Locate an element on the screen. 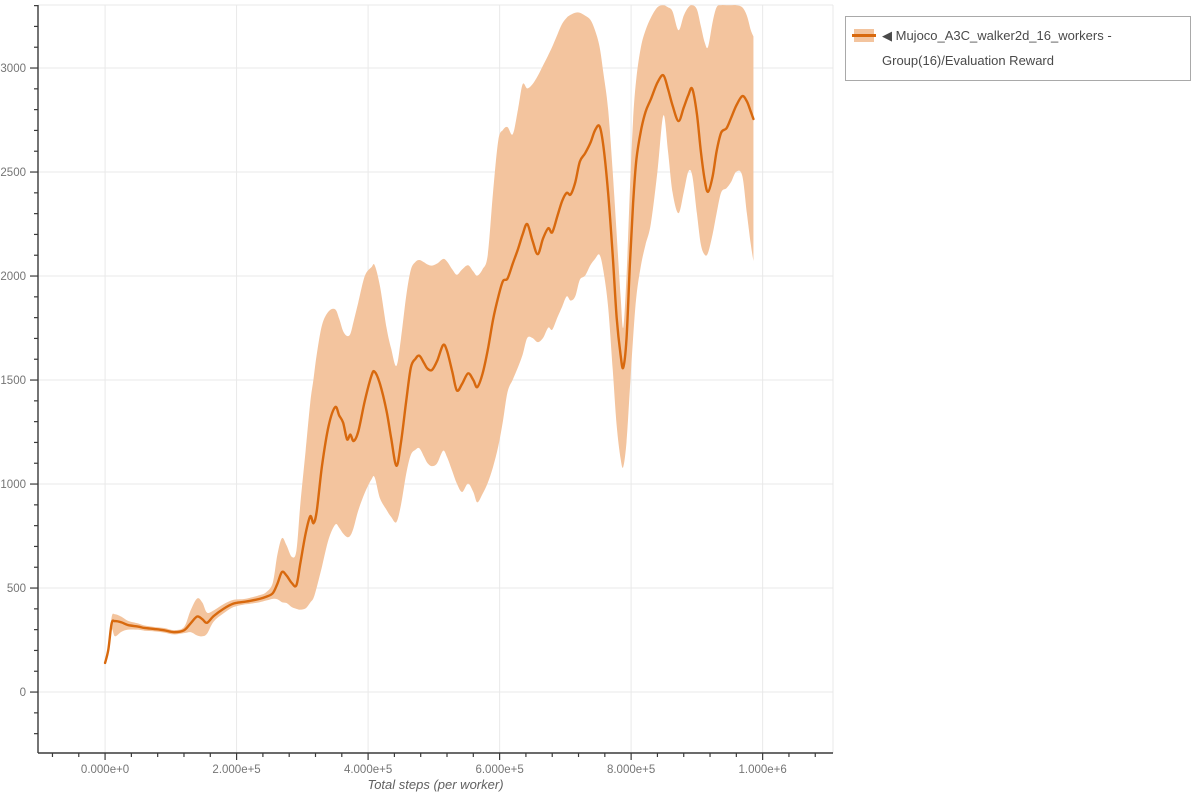  x-tick-label: 1.000e+6 is located at coordinates (762, 770).